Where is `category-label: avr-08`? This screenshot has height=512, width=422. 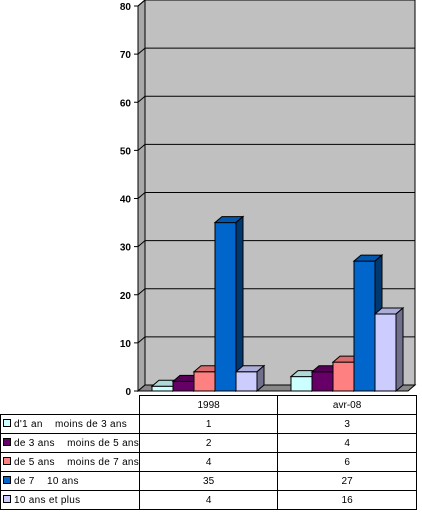
category-label: avr-08 is located at coordinates (347, 405).